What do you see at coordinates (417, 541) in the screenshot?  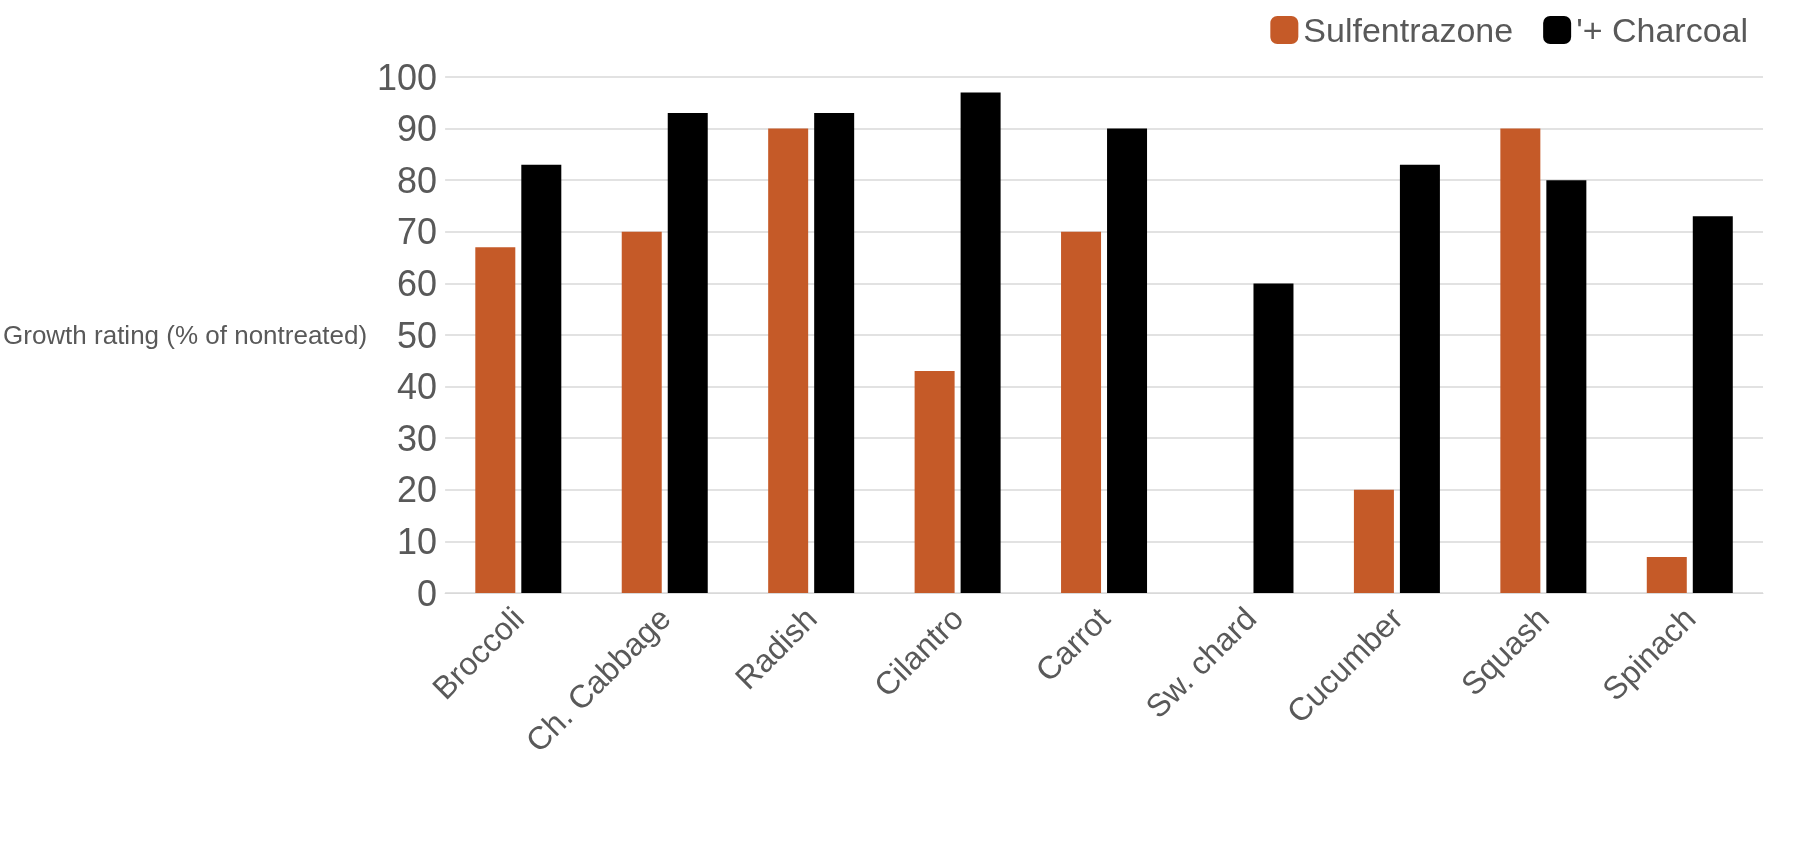 I see `y-tick-label: 10` at bounding box center [417, 541].